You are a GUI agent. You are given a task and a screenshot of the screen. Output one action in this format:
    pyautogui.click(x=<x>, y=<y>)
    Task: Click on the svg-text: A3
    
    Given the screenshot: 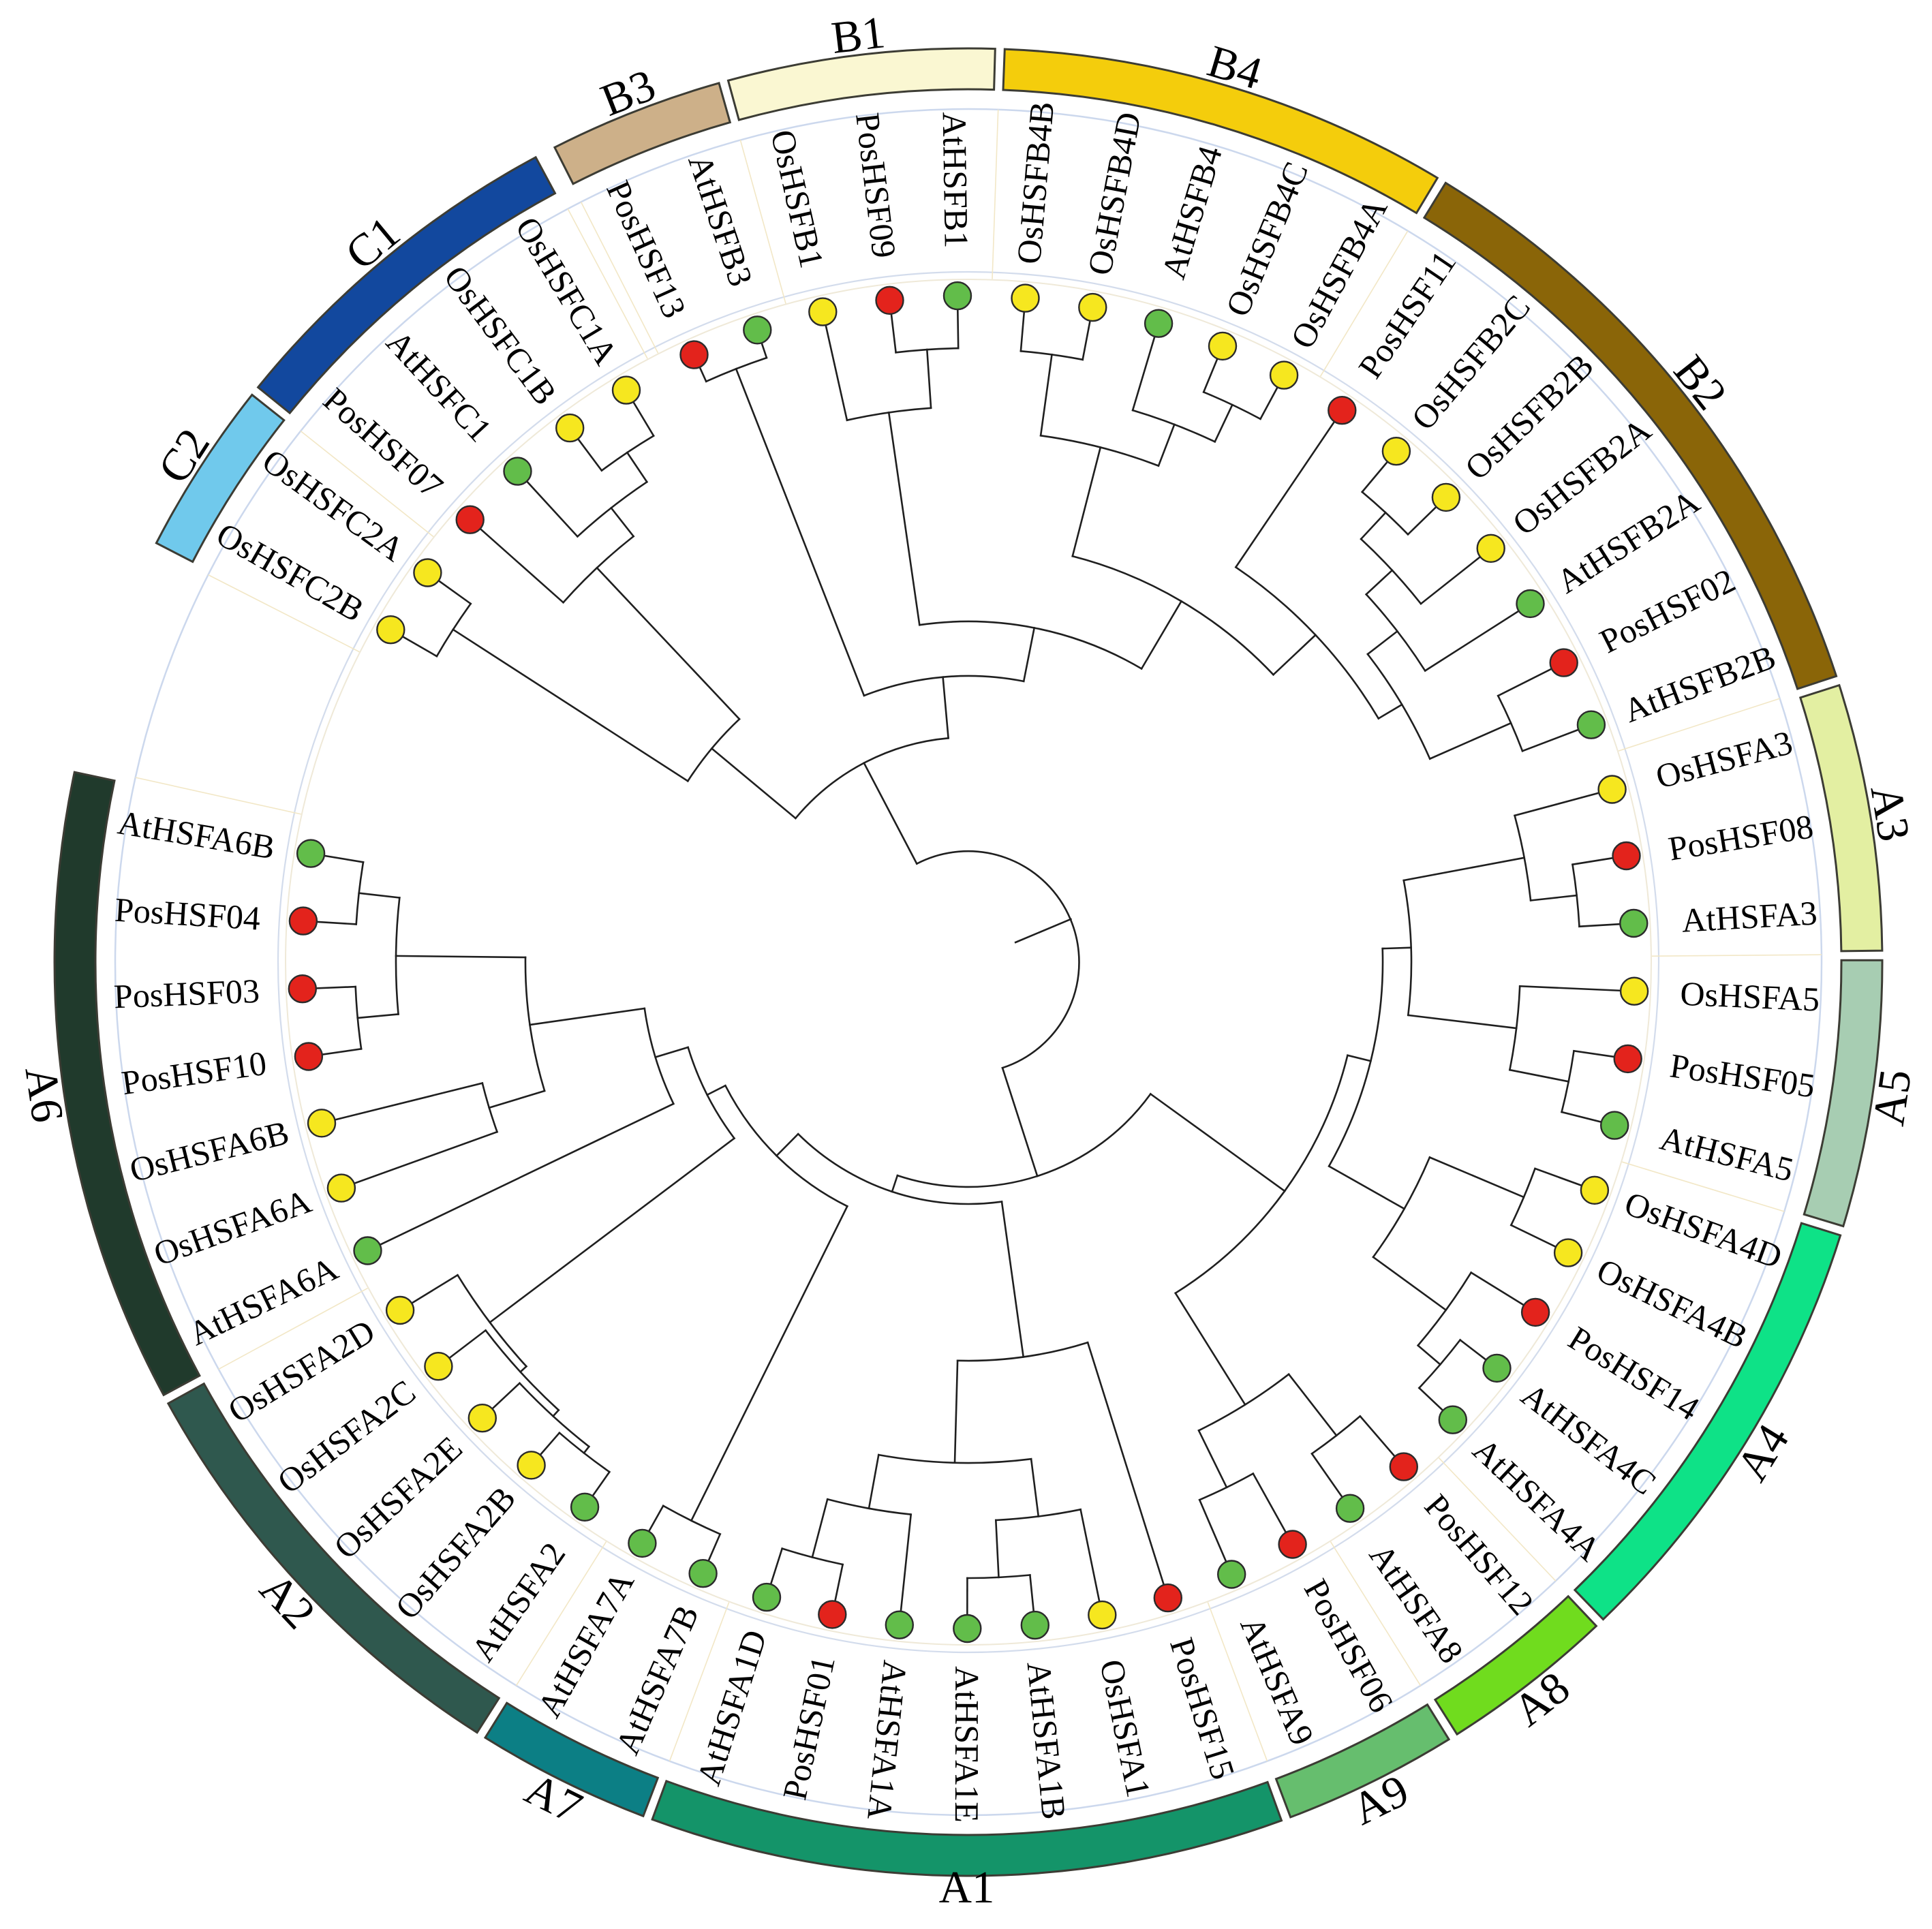 What is the action you would take?
    pyautogui.click(x=1889, y=813)
    